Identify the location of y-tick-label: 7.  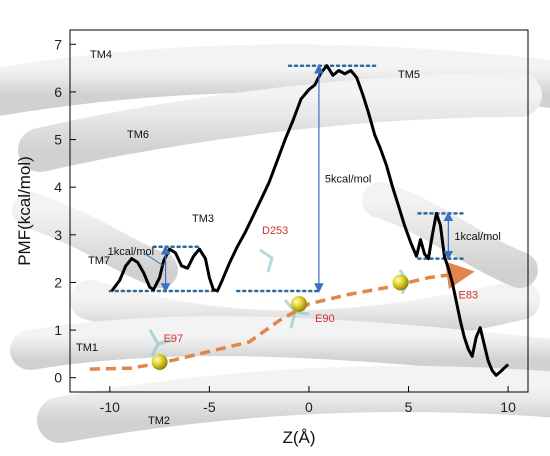
(58, 44).